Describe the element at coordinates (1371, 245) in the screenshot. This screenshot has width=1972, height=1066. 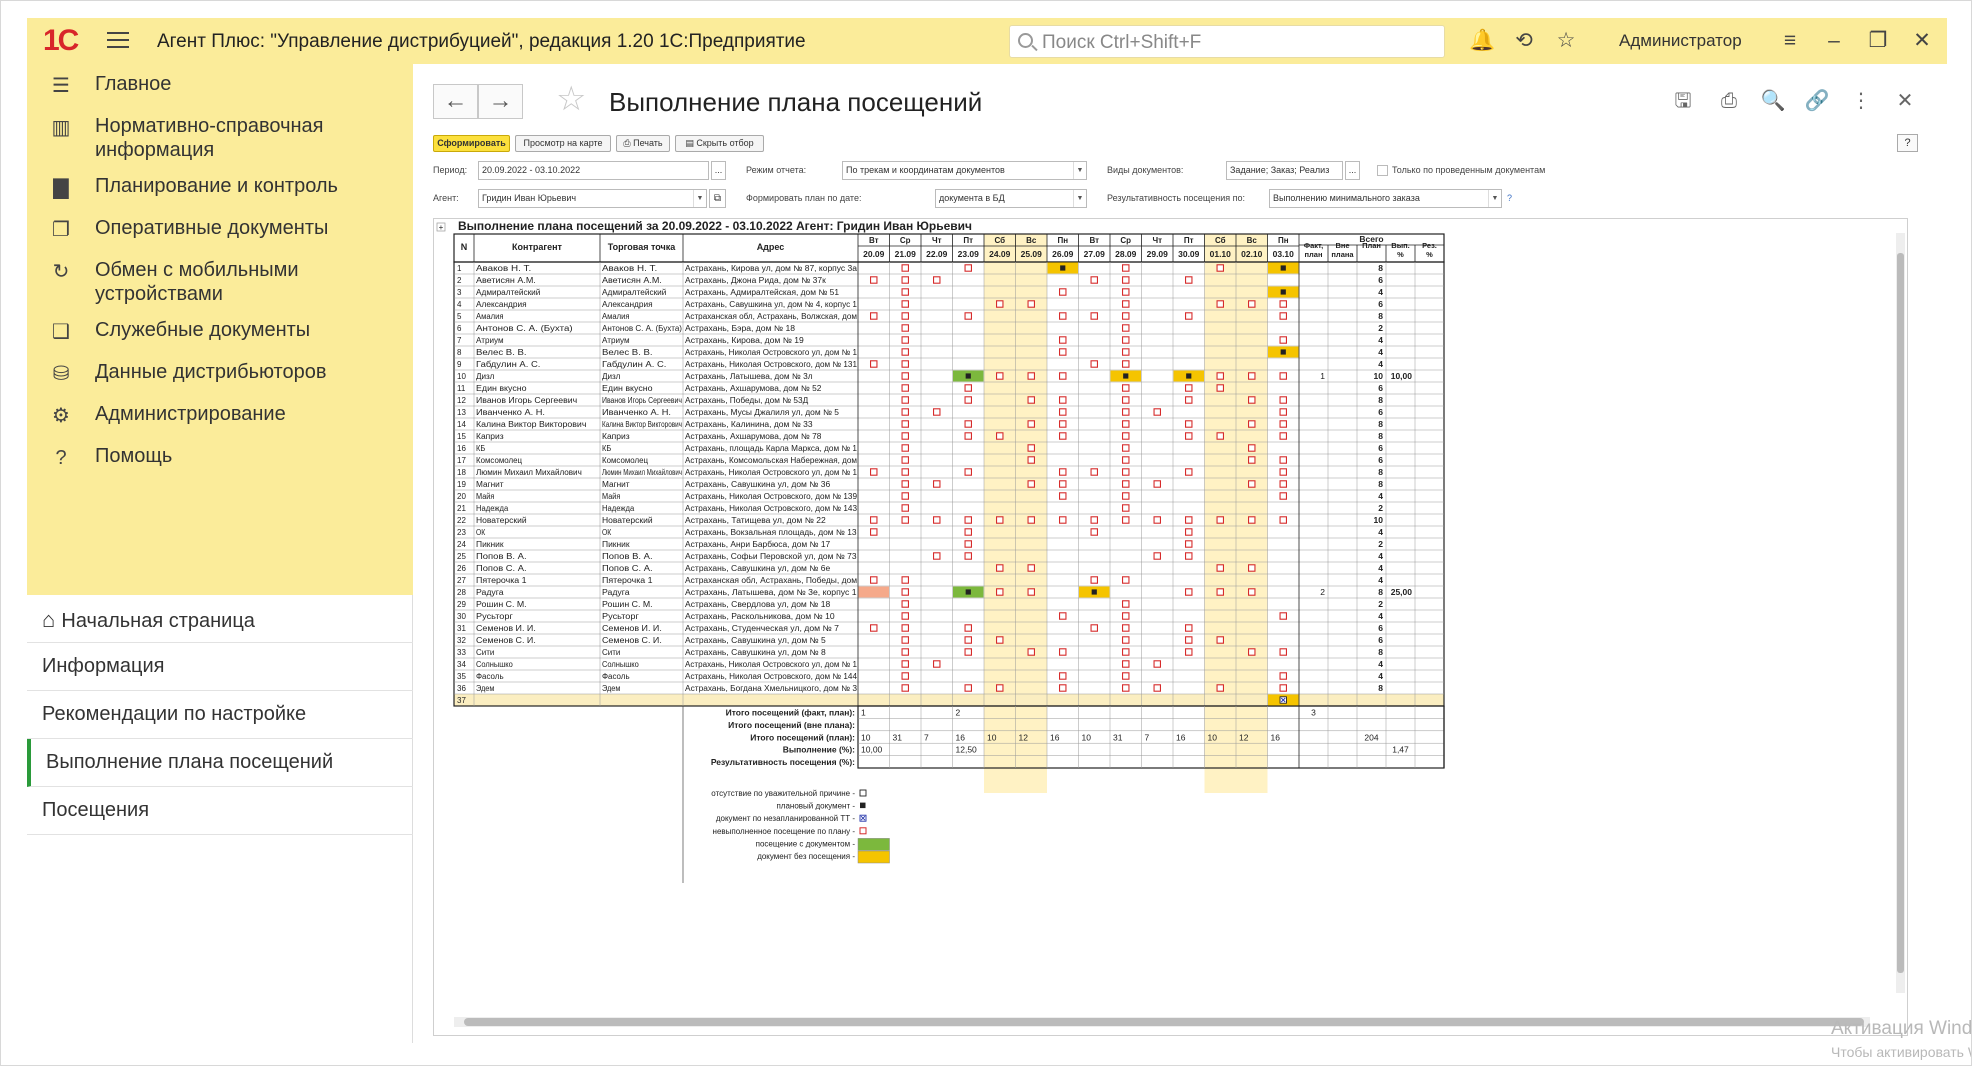
I see `col-header-total-part: План` at that location.